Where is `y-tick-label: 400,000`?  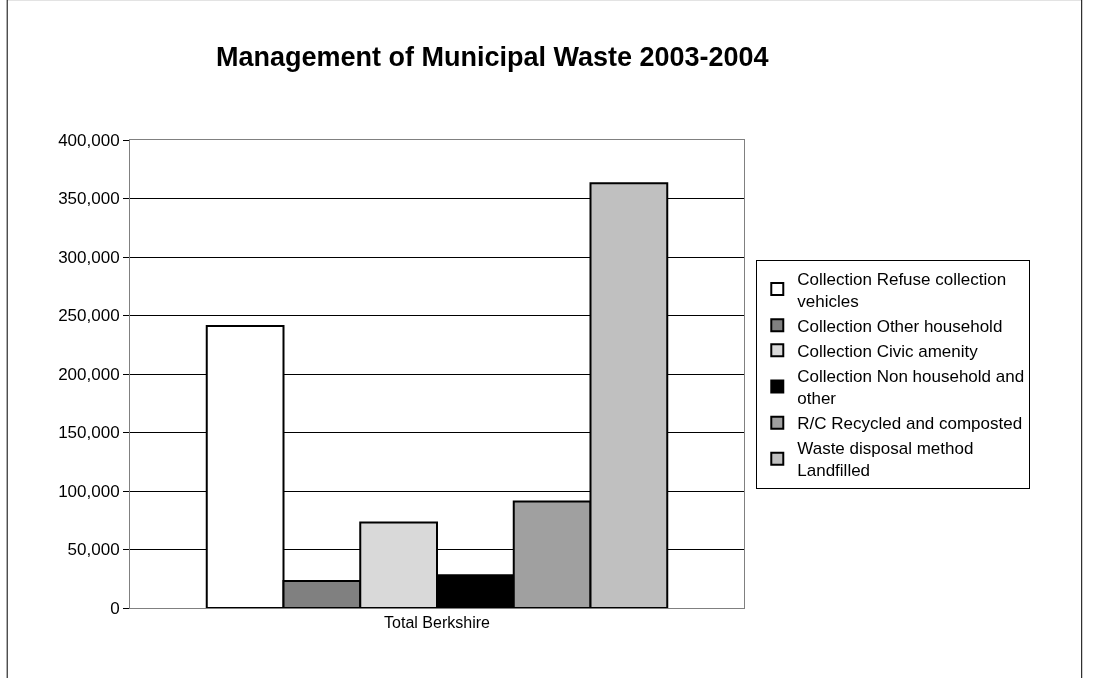
y-tick-label: 400,000 is located at coordinates (89, 140).